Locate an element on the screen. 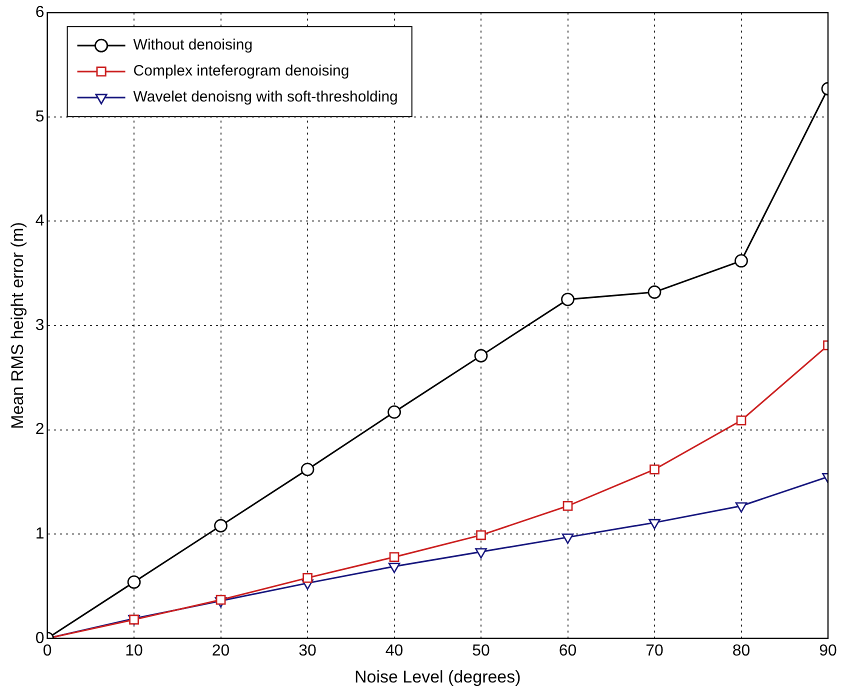  y-tick-label: 5 is located at coordinates (39, 117).